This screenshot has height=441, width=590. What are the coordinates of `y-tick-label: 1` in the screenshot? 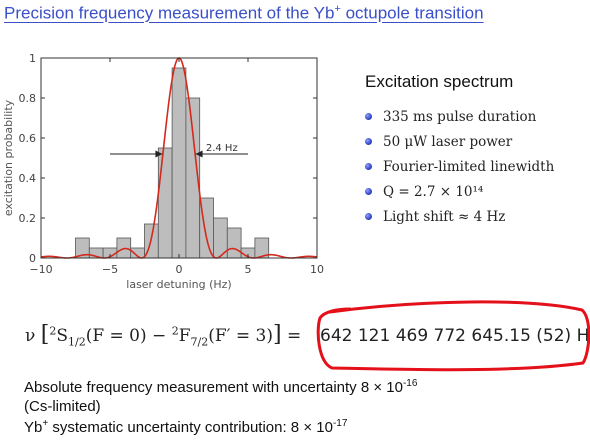 It's located at (32, 58).